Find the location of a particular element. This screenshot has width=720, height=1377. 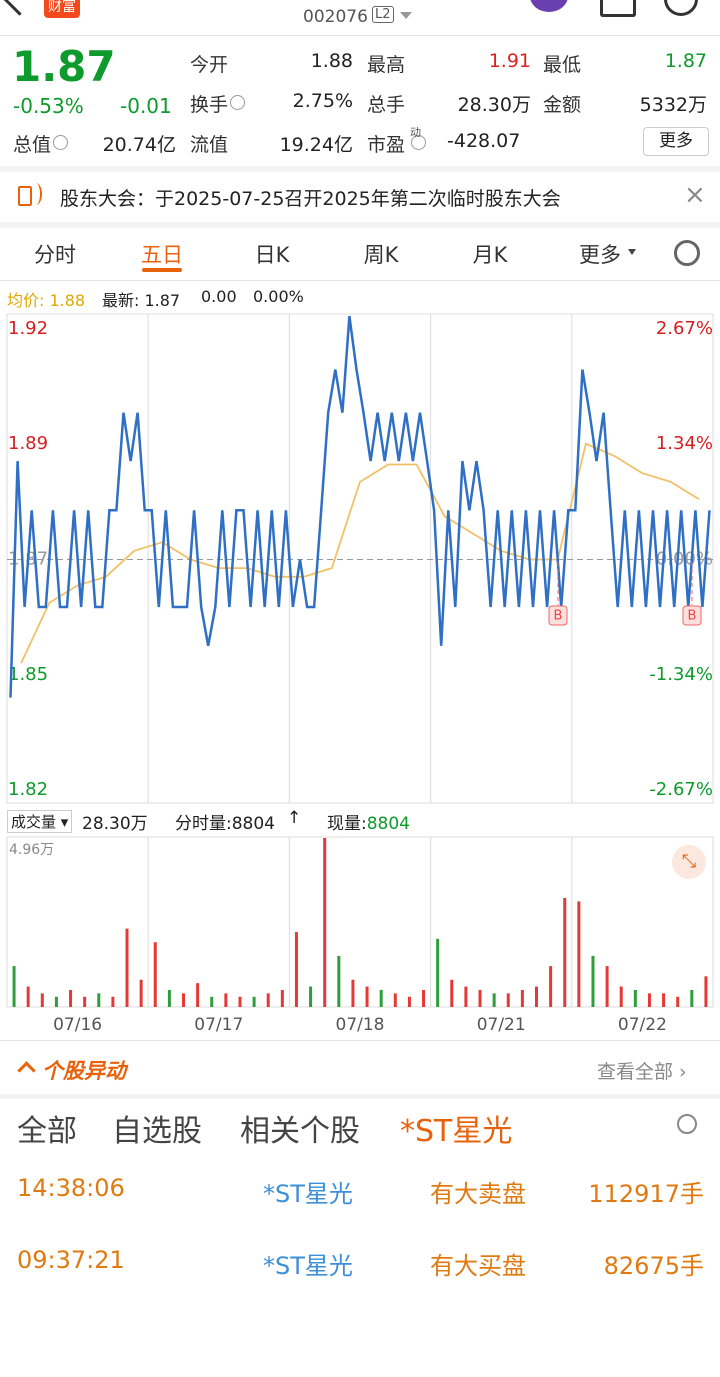

view-all: 查看全部 › is located at coordinates (642, 1072).